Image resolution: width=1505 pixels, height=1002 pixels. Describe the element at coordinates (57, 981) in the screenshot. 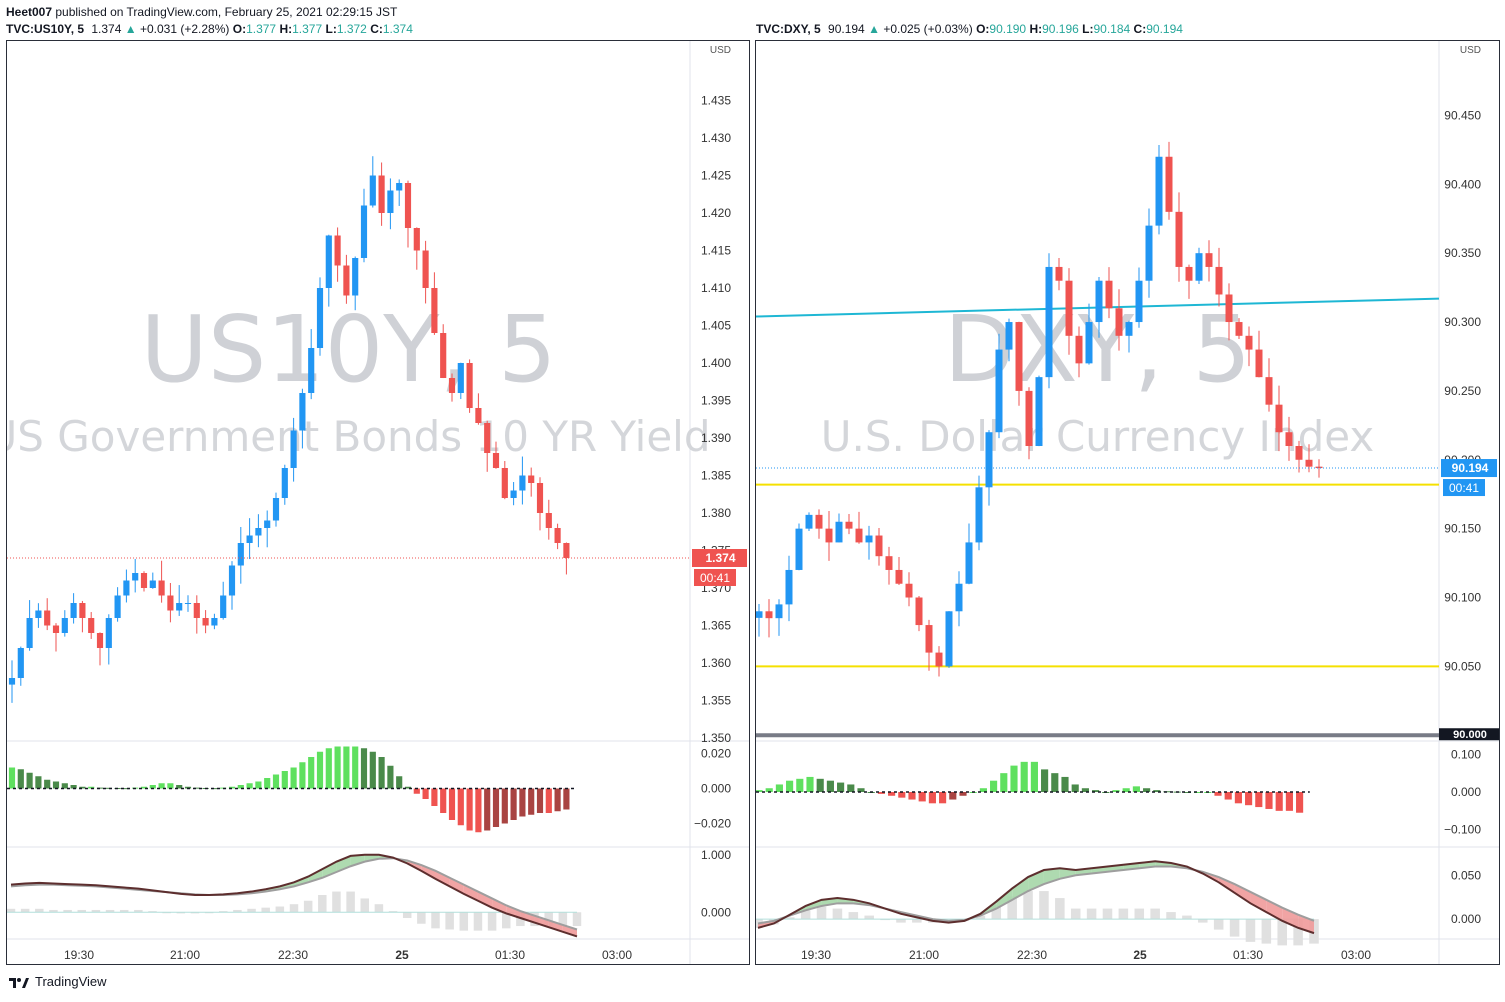

I see `tradingview-footer: TradingView` at that location.